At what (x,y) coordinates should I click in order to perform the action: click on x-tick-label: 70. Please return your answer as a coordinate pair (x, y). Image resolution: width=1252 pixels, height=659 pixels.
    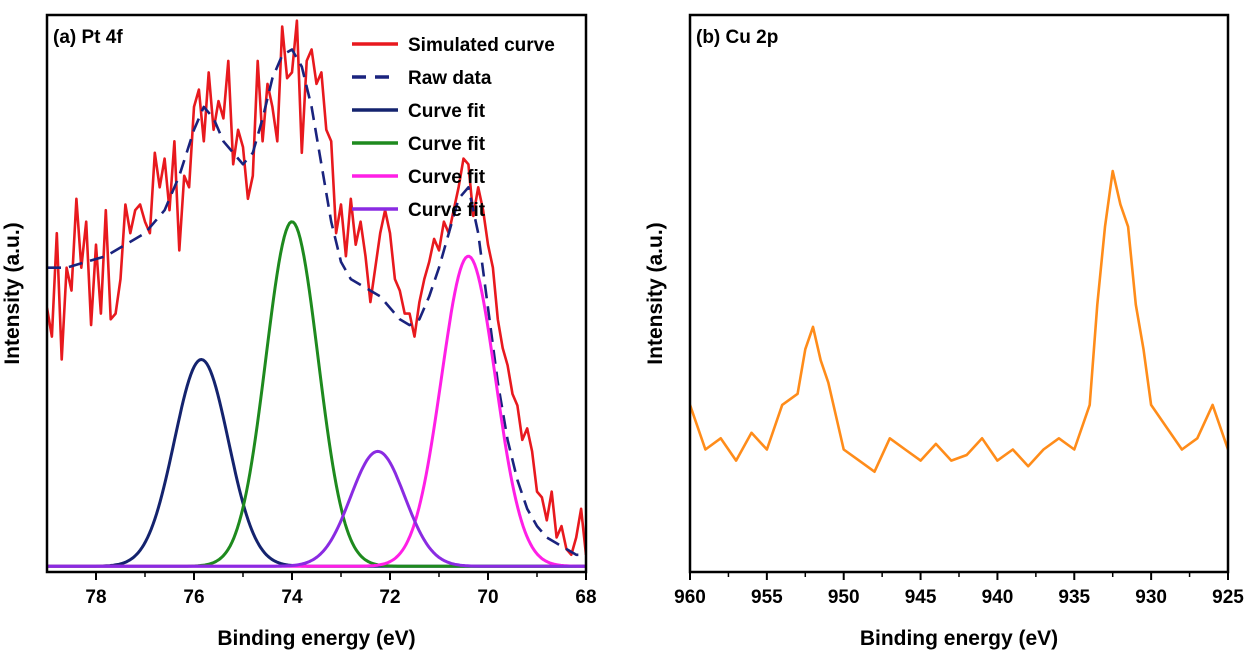
    Looking at the image, I should click on (487, 597).